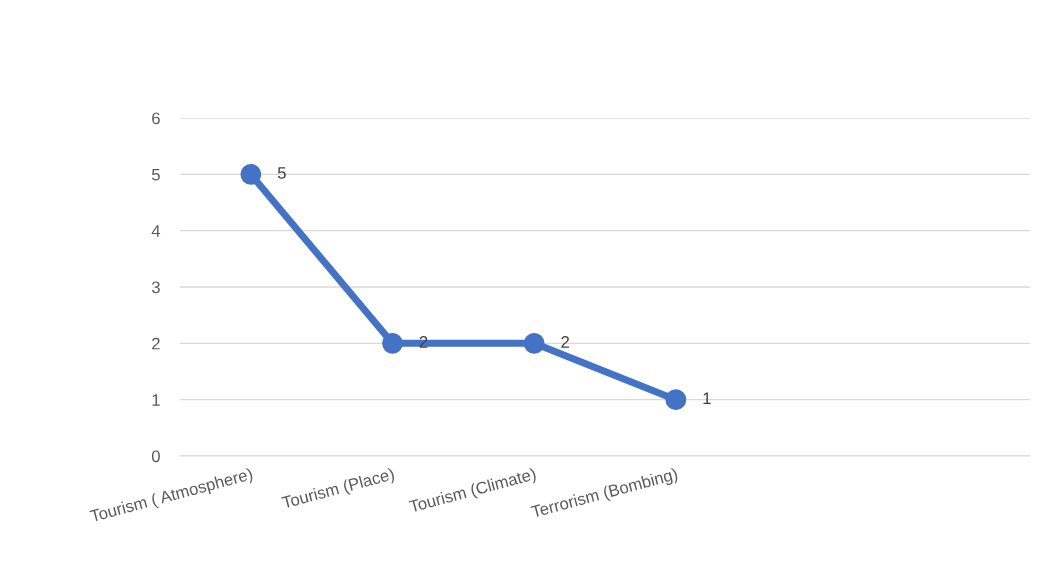  Describe the element at coordinates (281, 173) in the screenshot. I see `data-label: 5` at that location.